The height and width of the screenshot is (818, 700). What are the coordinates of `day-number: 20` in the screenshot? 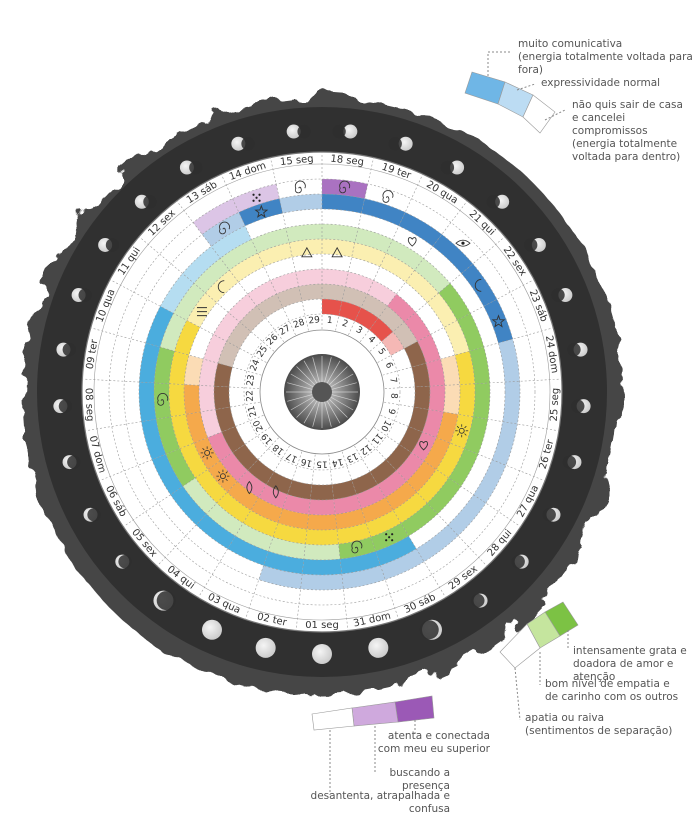 It's located at (259, 425).